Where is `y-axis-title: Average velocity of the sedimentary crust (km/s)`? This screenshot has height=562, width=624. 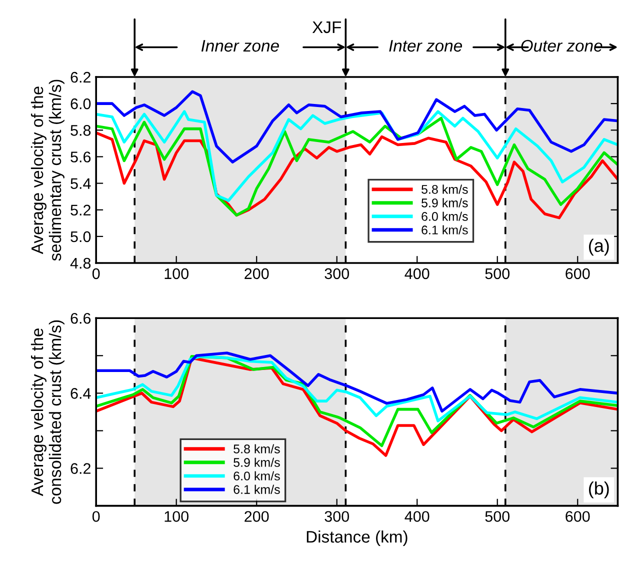
y-axis-title: Average velocity of the sedimentary crust (km/s) is located at coordinates (47, 170).